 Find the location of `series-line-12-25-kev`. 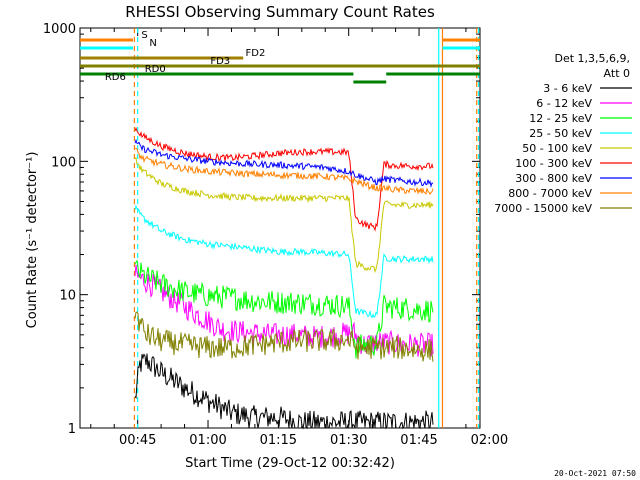

series-line-12-25-kev is located at coordinates (284, 309).